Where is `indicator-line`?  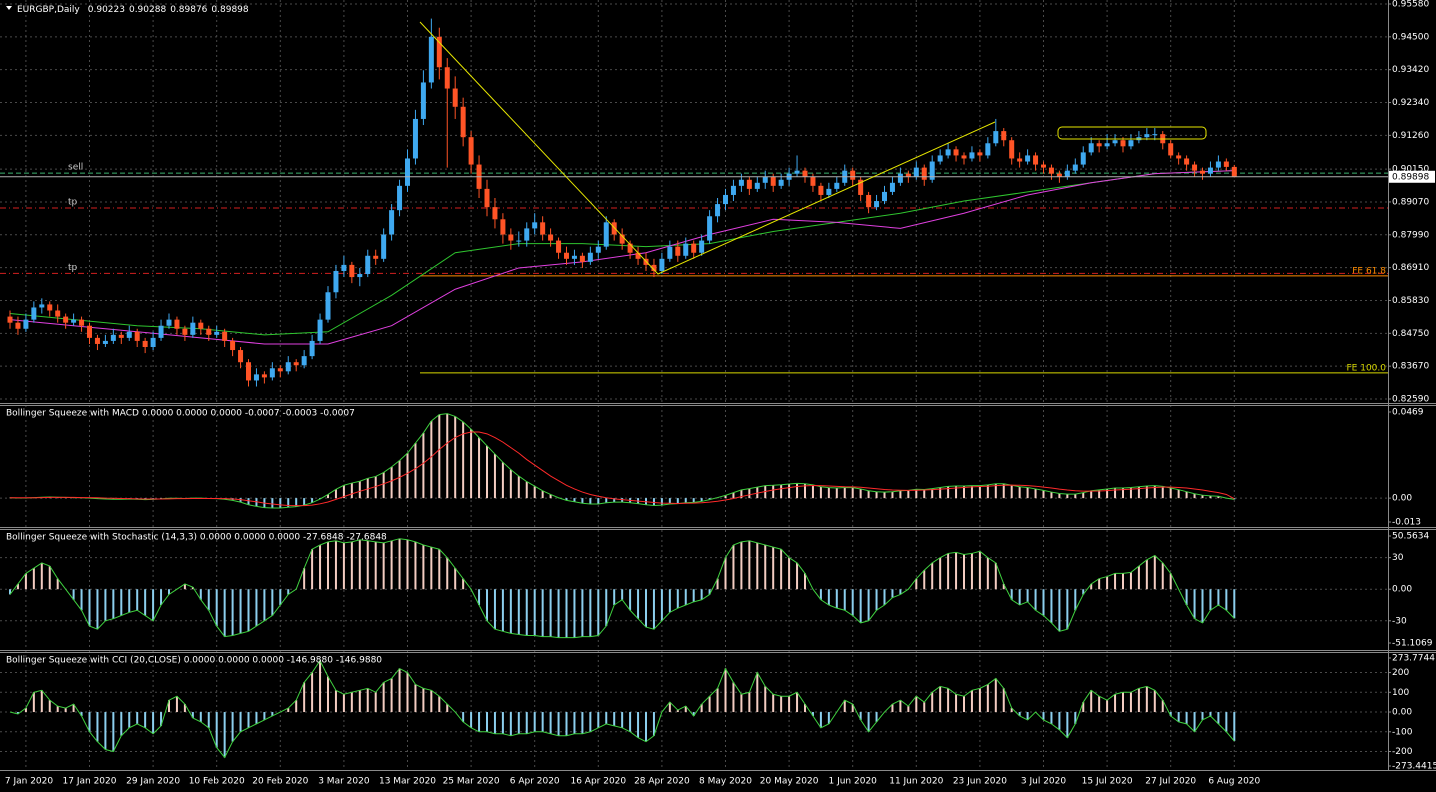
indicator-line is located at coordinates (622, 588).